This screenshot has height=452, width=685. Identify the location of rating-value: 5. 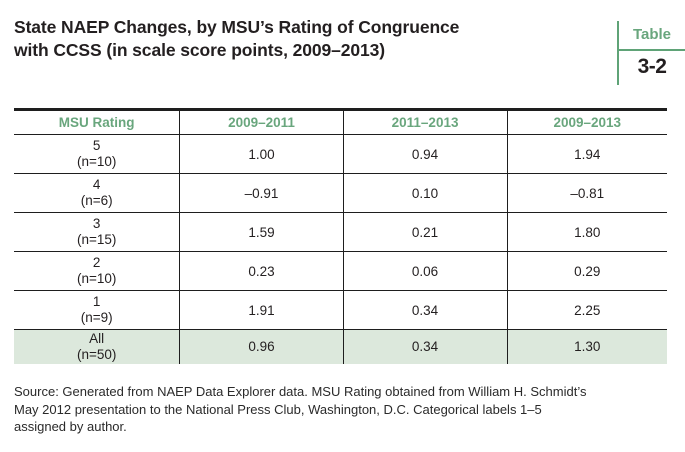
(96, 145).